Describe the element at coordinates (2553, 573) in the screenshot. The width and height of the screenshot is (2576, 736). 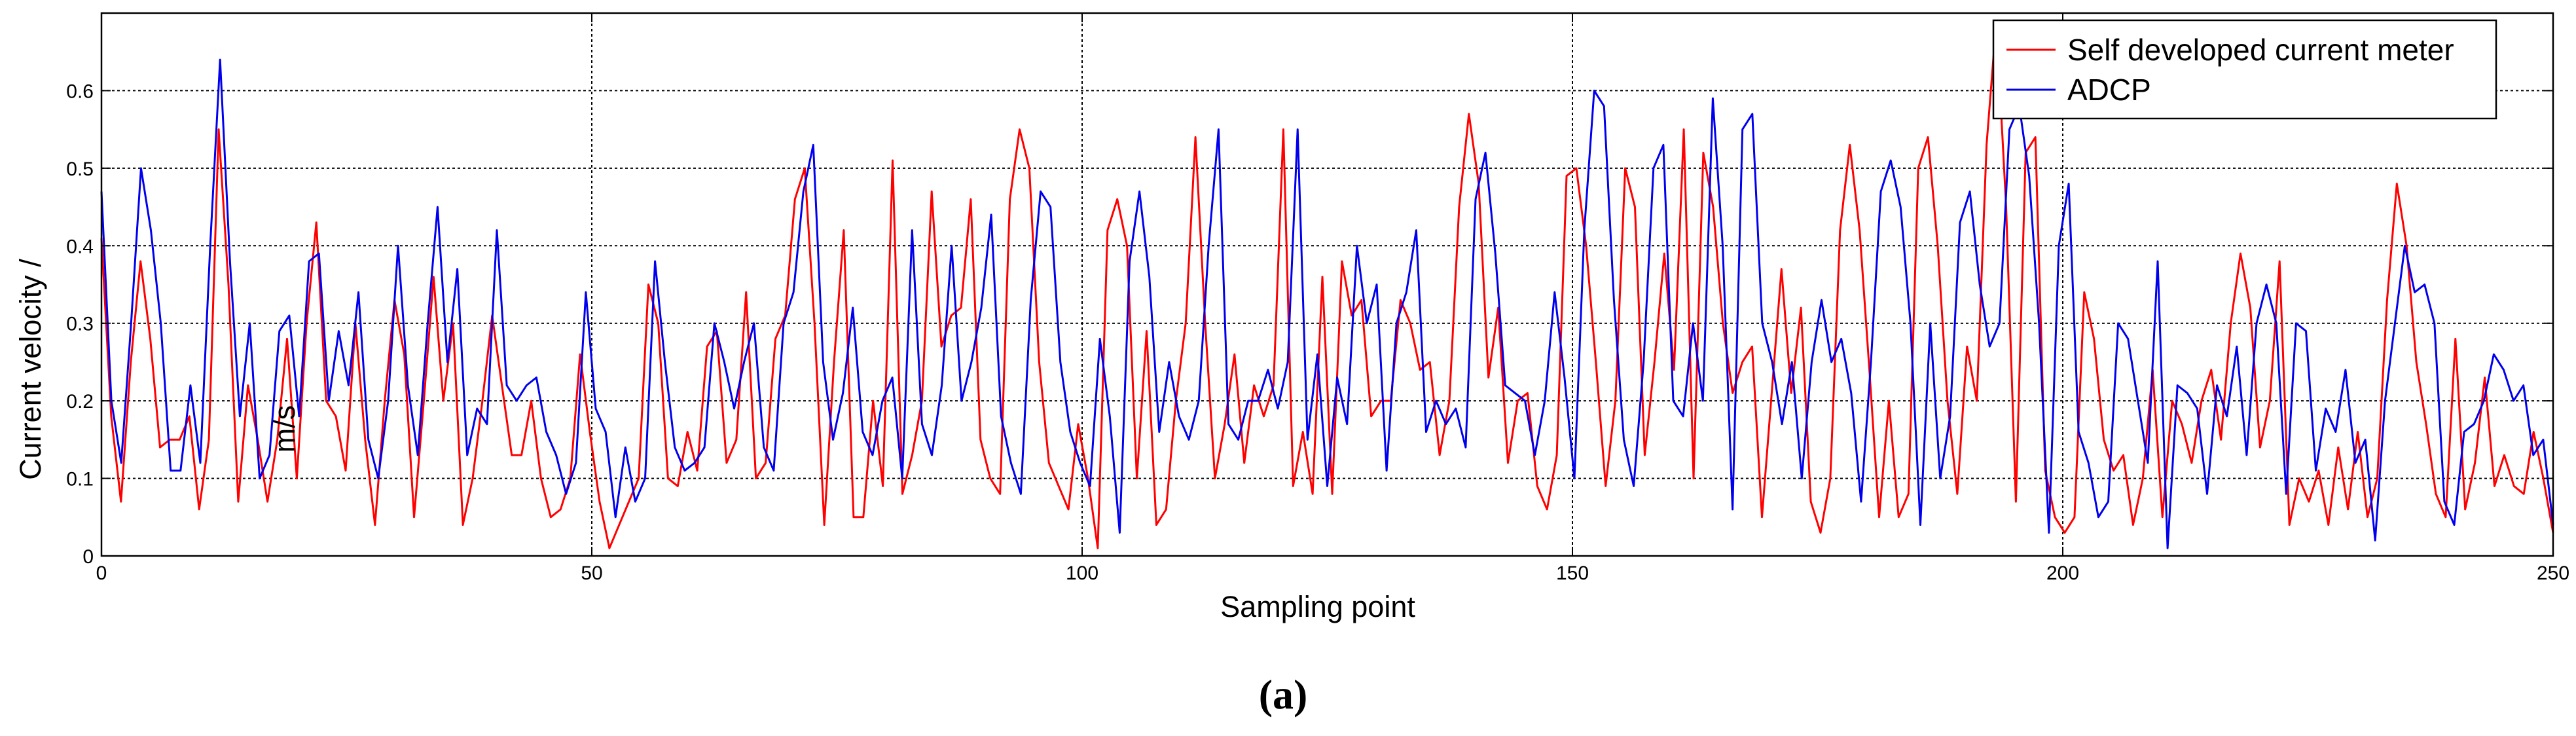
I see `x-tick-label: 250` at that location.